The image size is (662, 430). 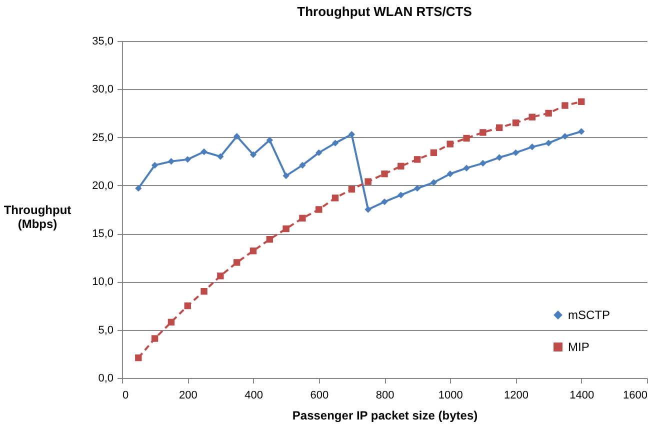 What do you see at coordinates (635, 396) in the screenshot?
I see `x-tick-label: 1600` at bounding box center [635, 396].